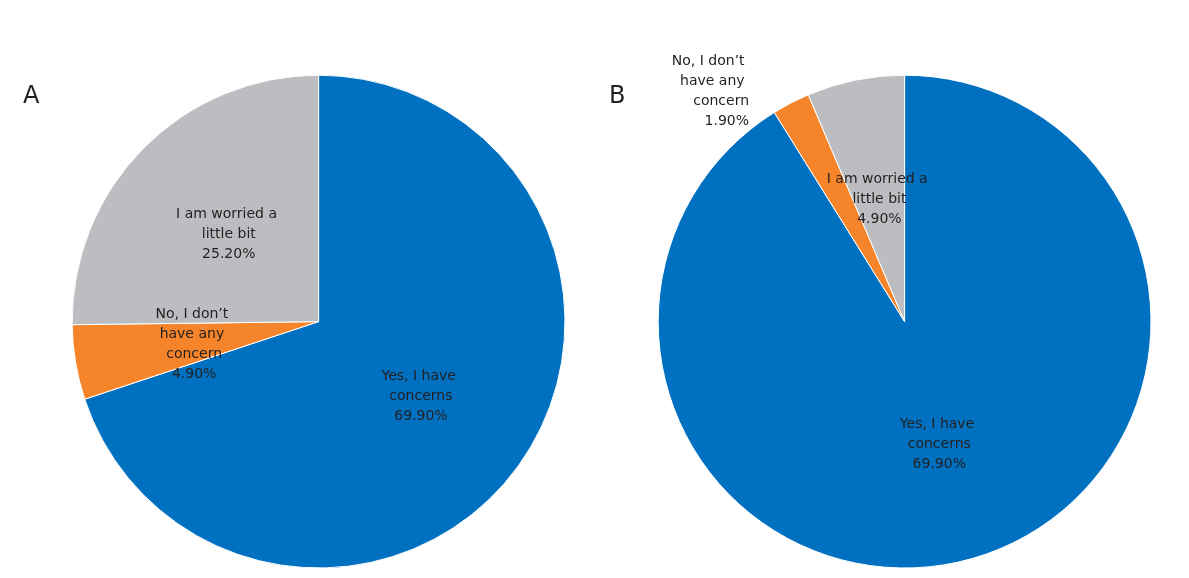 Image resolution: width=1189 pixels, height=578 pixels. What do you see at coordinates (194, 372) in the screenshot?
I see `data-label: 4.90%` at bounding box center [194, 372].